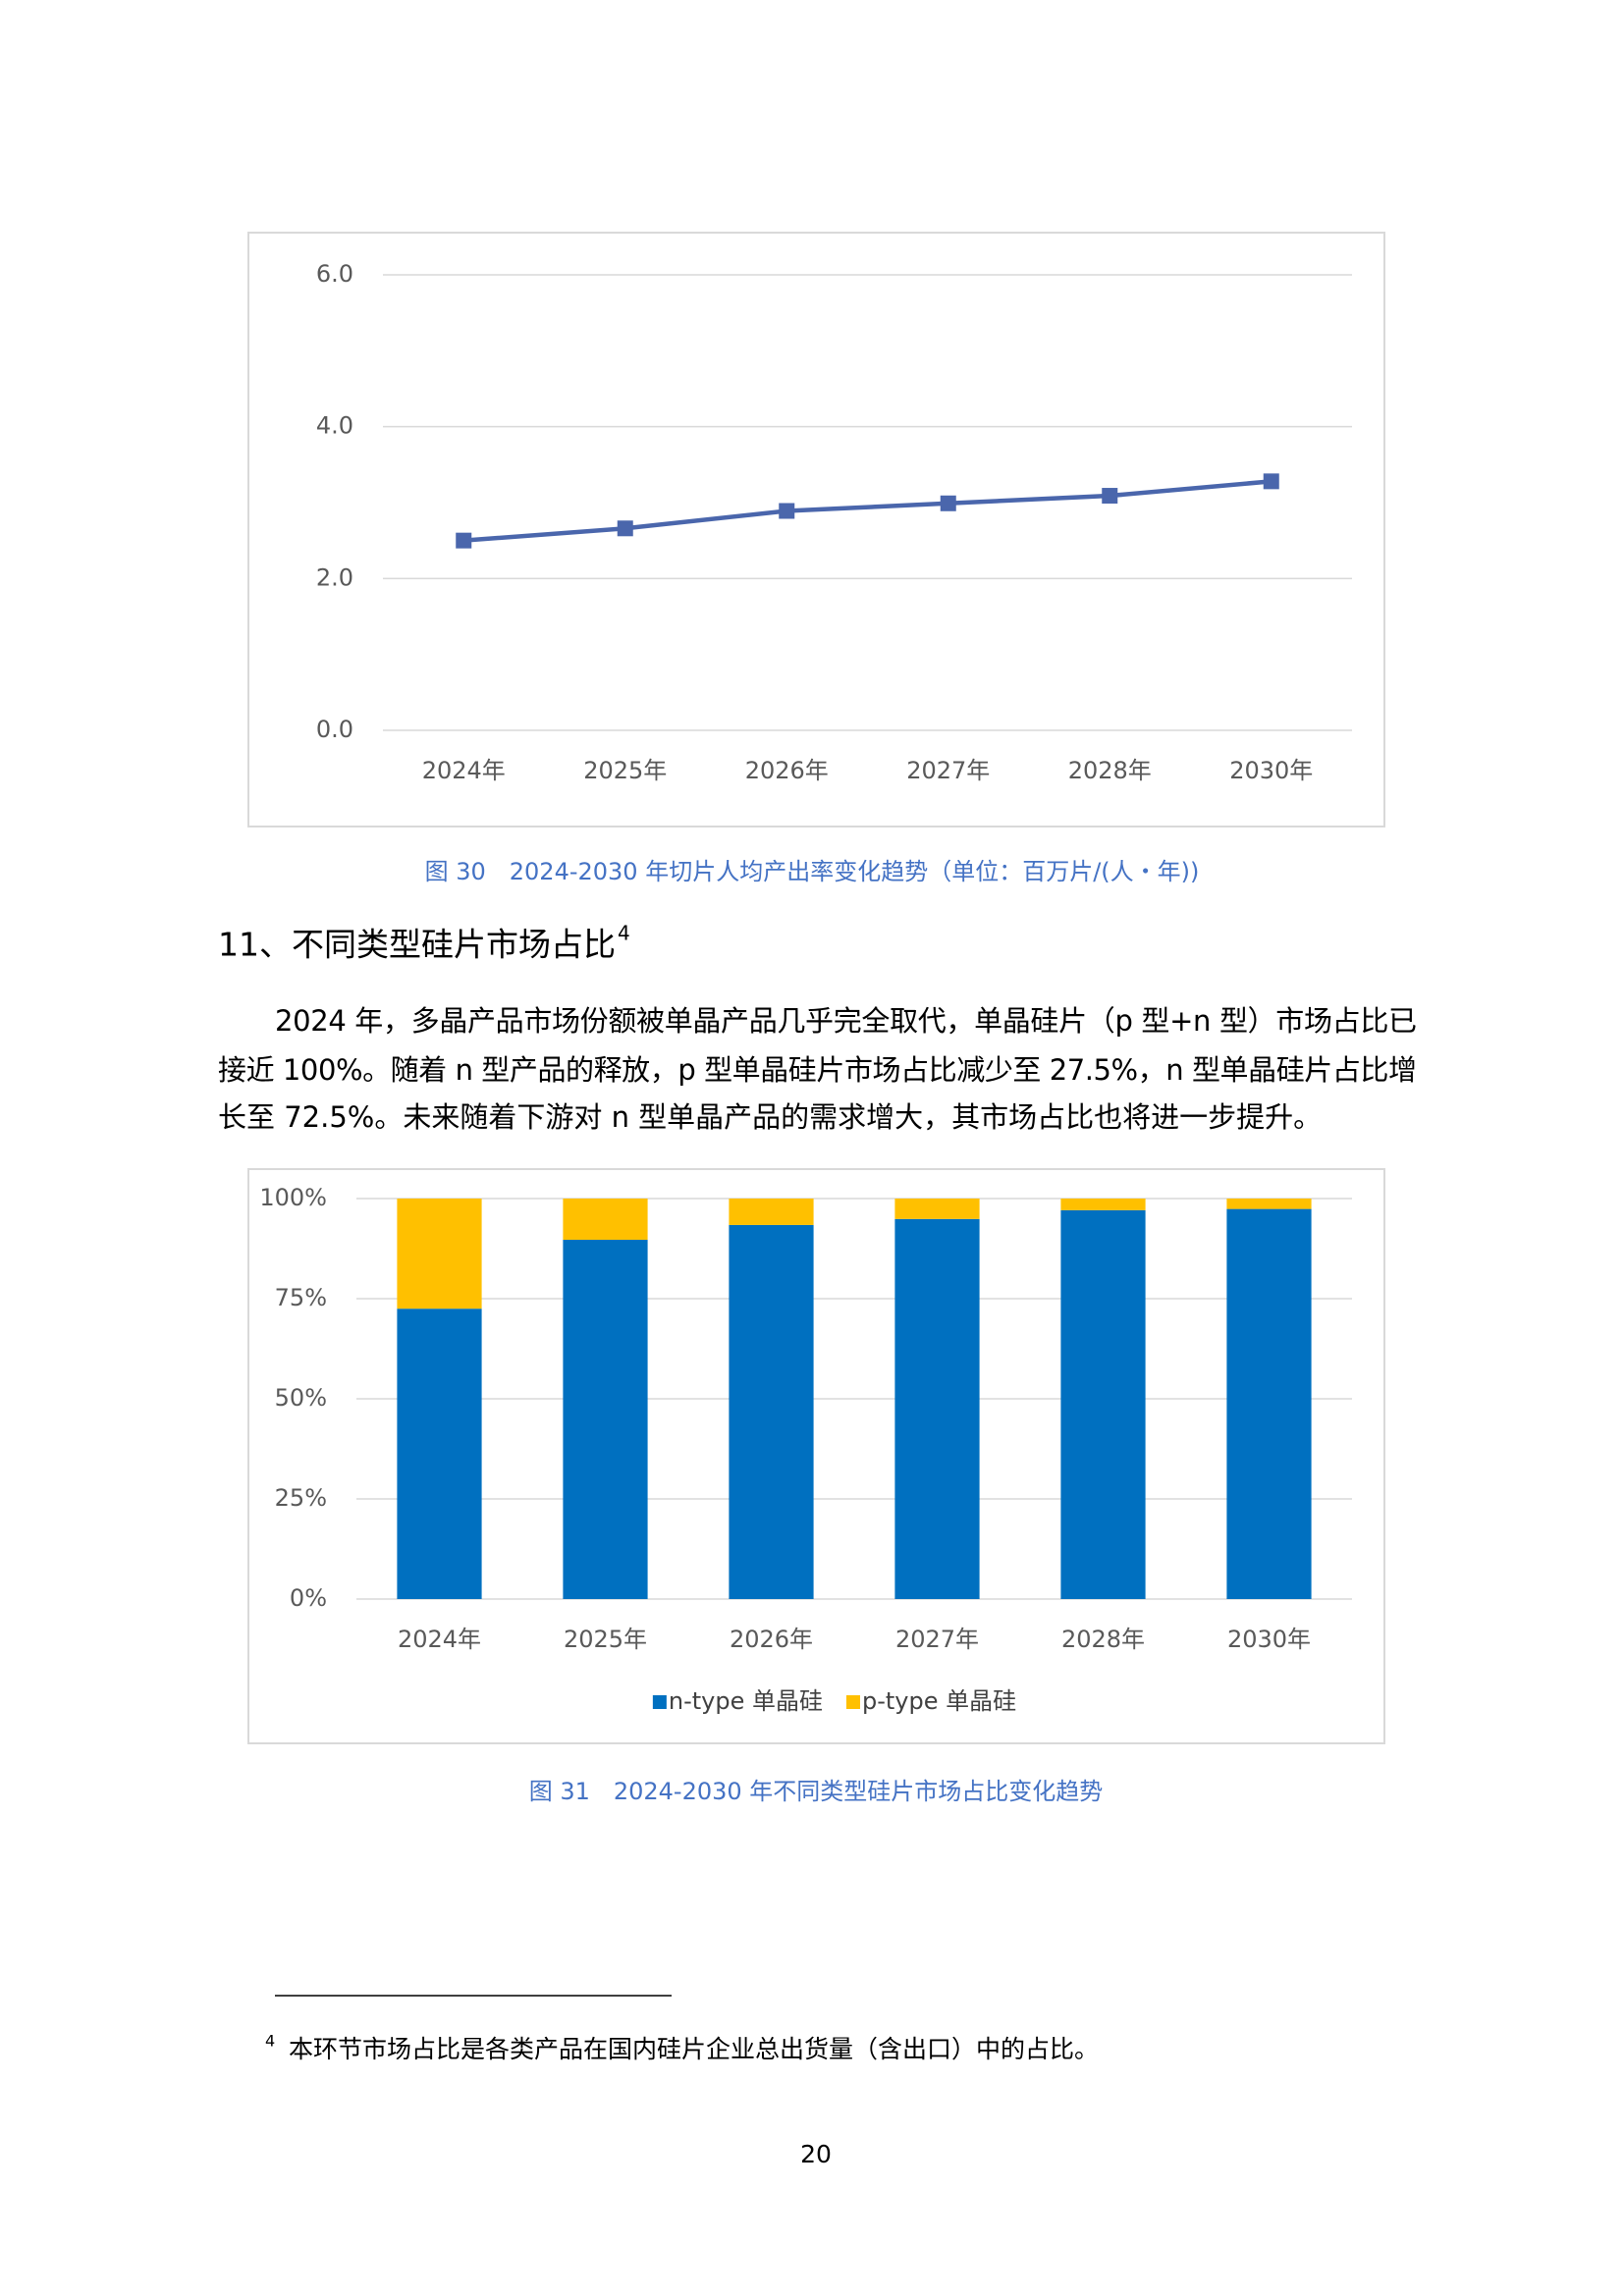 The width and height of the screenshot is (1624, 2296). Describe the element at coordinates (301, 1298) in the screenshot. I see `y-tick-label: 75%` at that location.